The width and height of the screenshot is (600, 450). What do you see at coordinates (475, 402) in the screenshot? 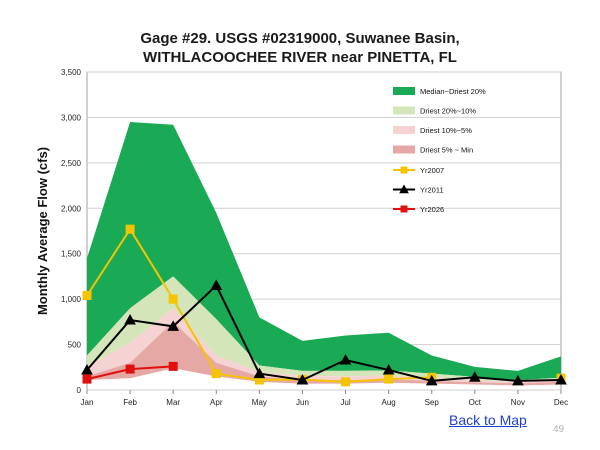
I see `x-tick-label: Oct` at bounding box center [475, 402].